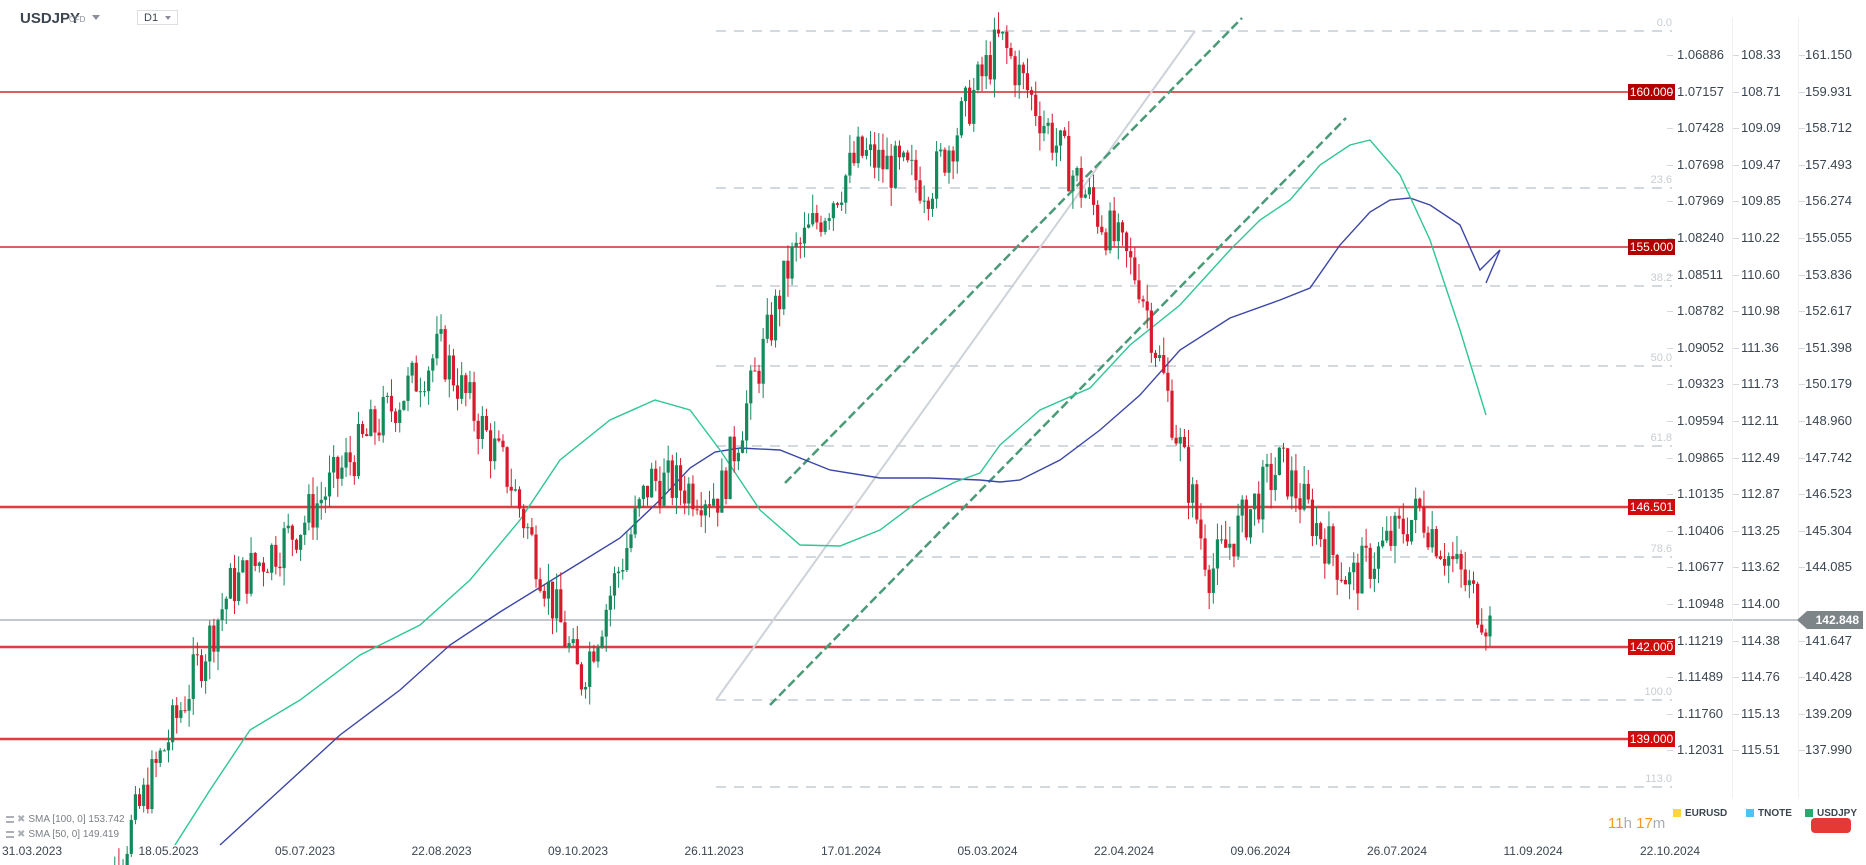 The width and height of the screenshot is (1866, 865). What do you see at coordinates (987, 851) in the screenshot?
I see `date-label: 05.03.2024` at bounding box center [987, 851].